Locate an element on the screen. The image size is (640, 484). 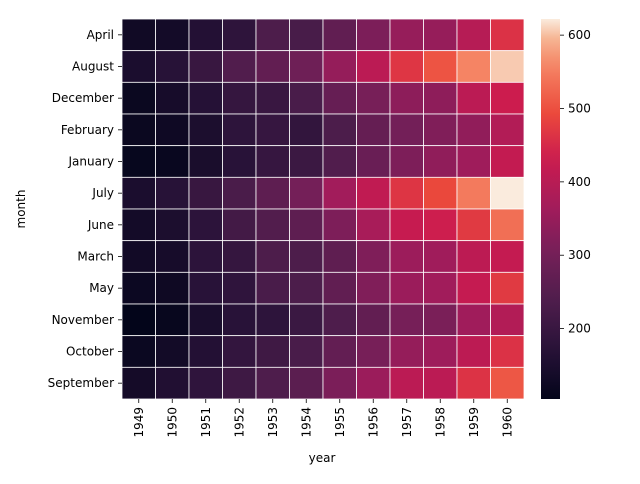
x-tick-label: 1953 is located at coordinates (273, 422).